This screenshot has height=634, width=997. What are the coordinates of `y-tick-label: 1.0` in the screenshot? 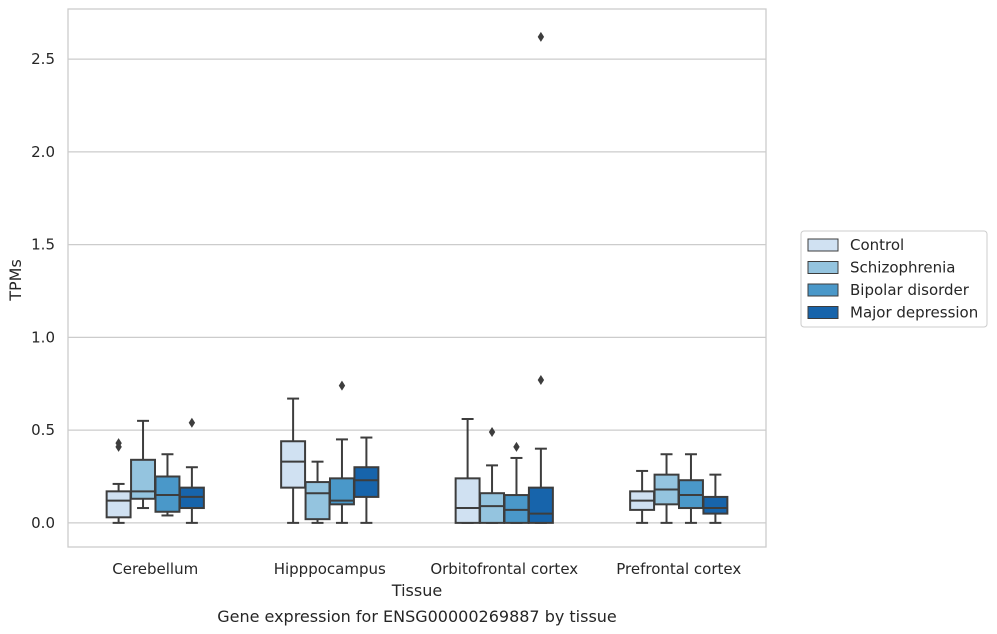 It's located at (43, 337).